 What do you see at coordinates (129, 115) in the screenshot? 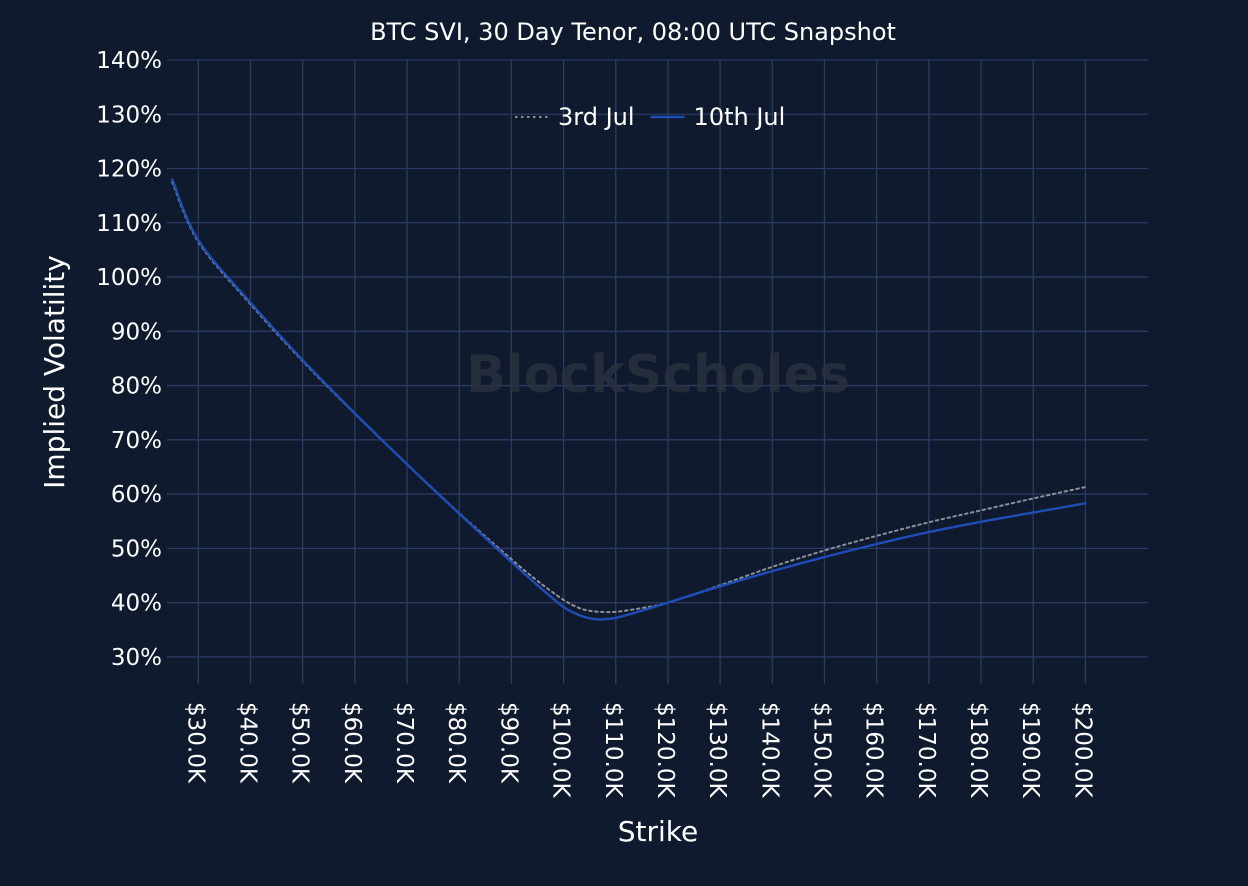
I see `y-tick-label: 130%` at bounding box center [129, 115].